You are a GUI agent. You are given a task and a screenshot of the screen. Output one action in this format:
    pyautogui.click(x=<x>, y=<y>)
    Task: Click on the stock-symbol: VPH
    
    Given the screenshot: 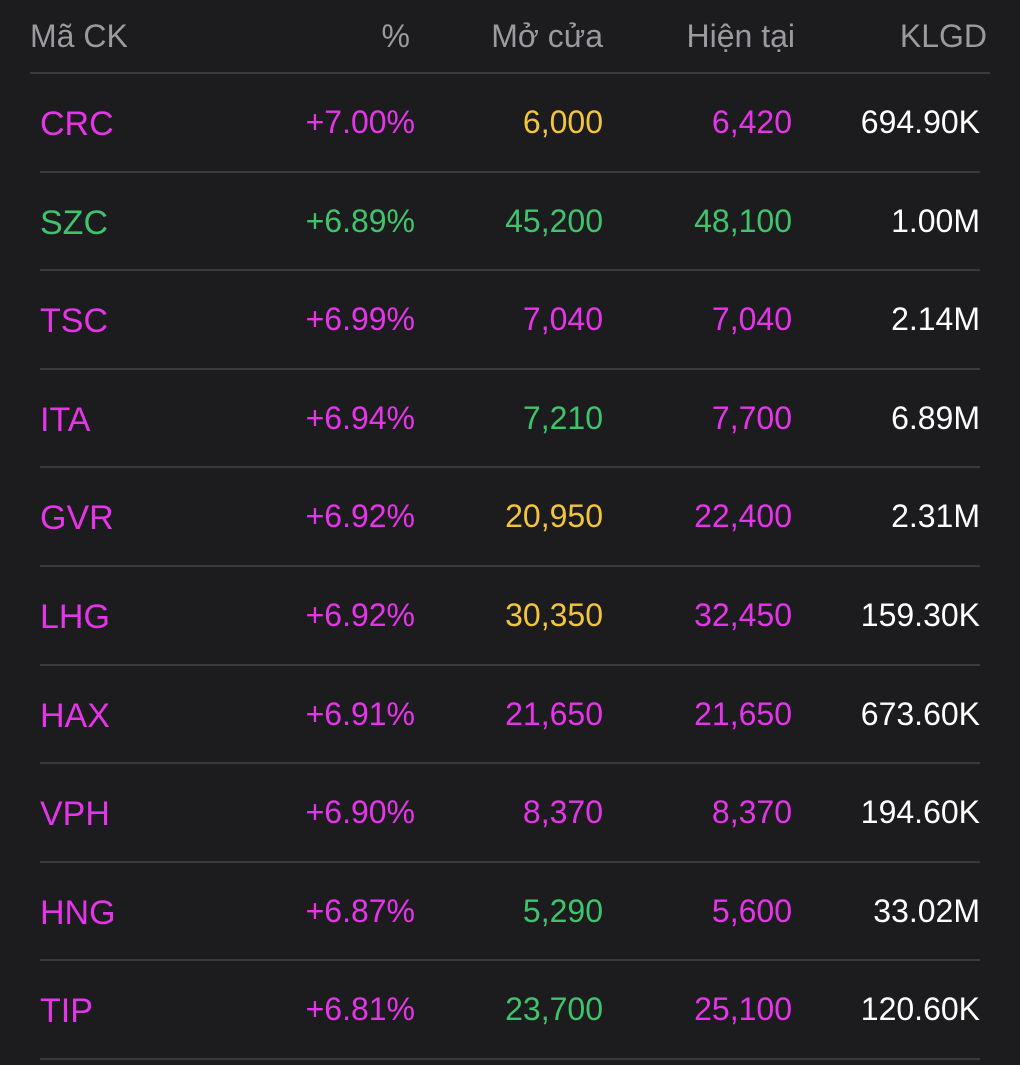 What is the action you would take?
    pyautogui.click(x=75, y=814)
    